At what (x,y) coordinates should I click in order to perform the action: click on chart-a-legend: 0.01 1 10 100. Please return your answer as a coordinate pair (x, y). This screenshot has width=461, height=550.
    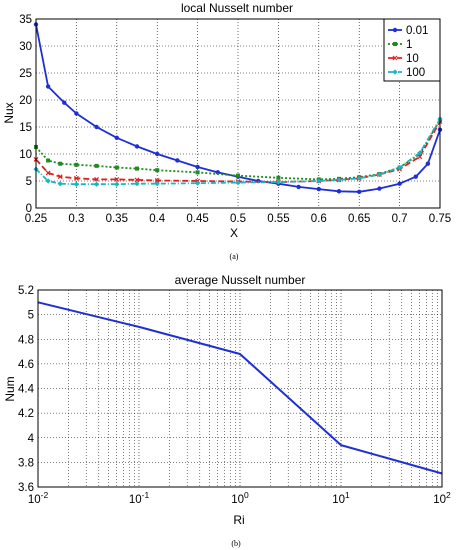
    Looking at the image, I should click on (412, 50).